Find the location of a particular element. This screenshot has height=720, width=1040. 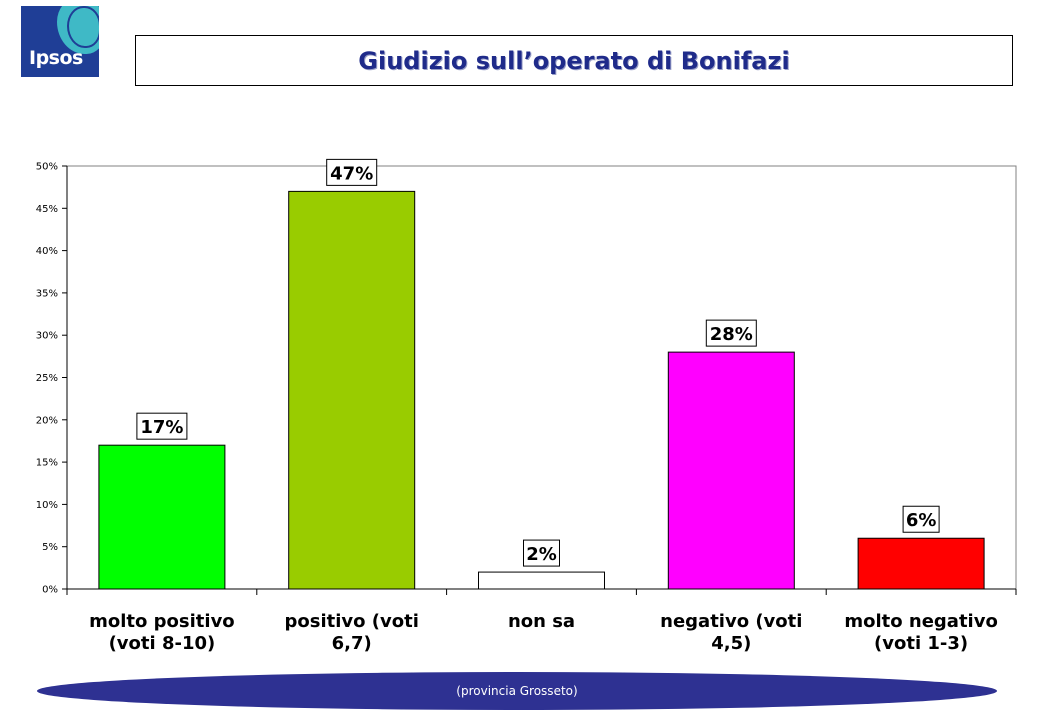

logo-text: Ipsos is located at coordinates (56, 58).